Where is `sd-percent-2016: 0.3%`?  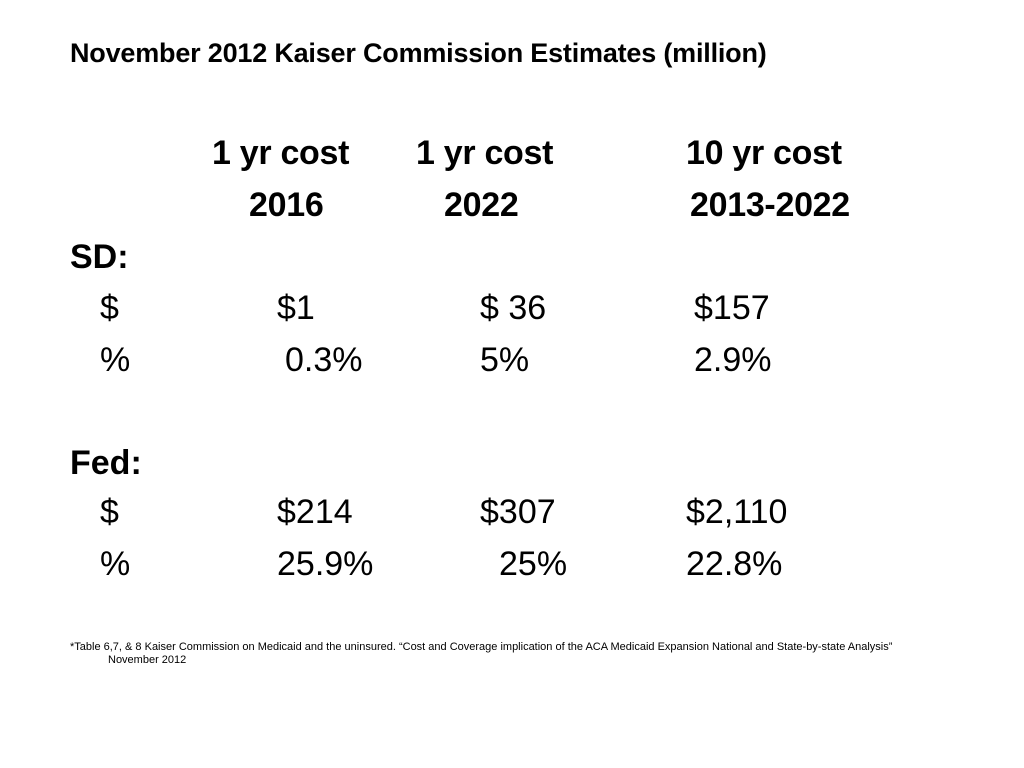
sd-percent-2016: 0.3% is located at coordinates (324, 360).